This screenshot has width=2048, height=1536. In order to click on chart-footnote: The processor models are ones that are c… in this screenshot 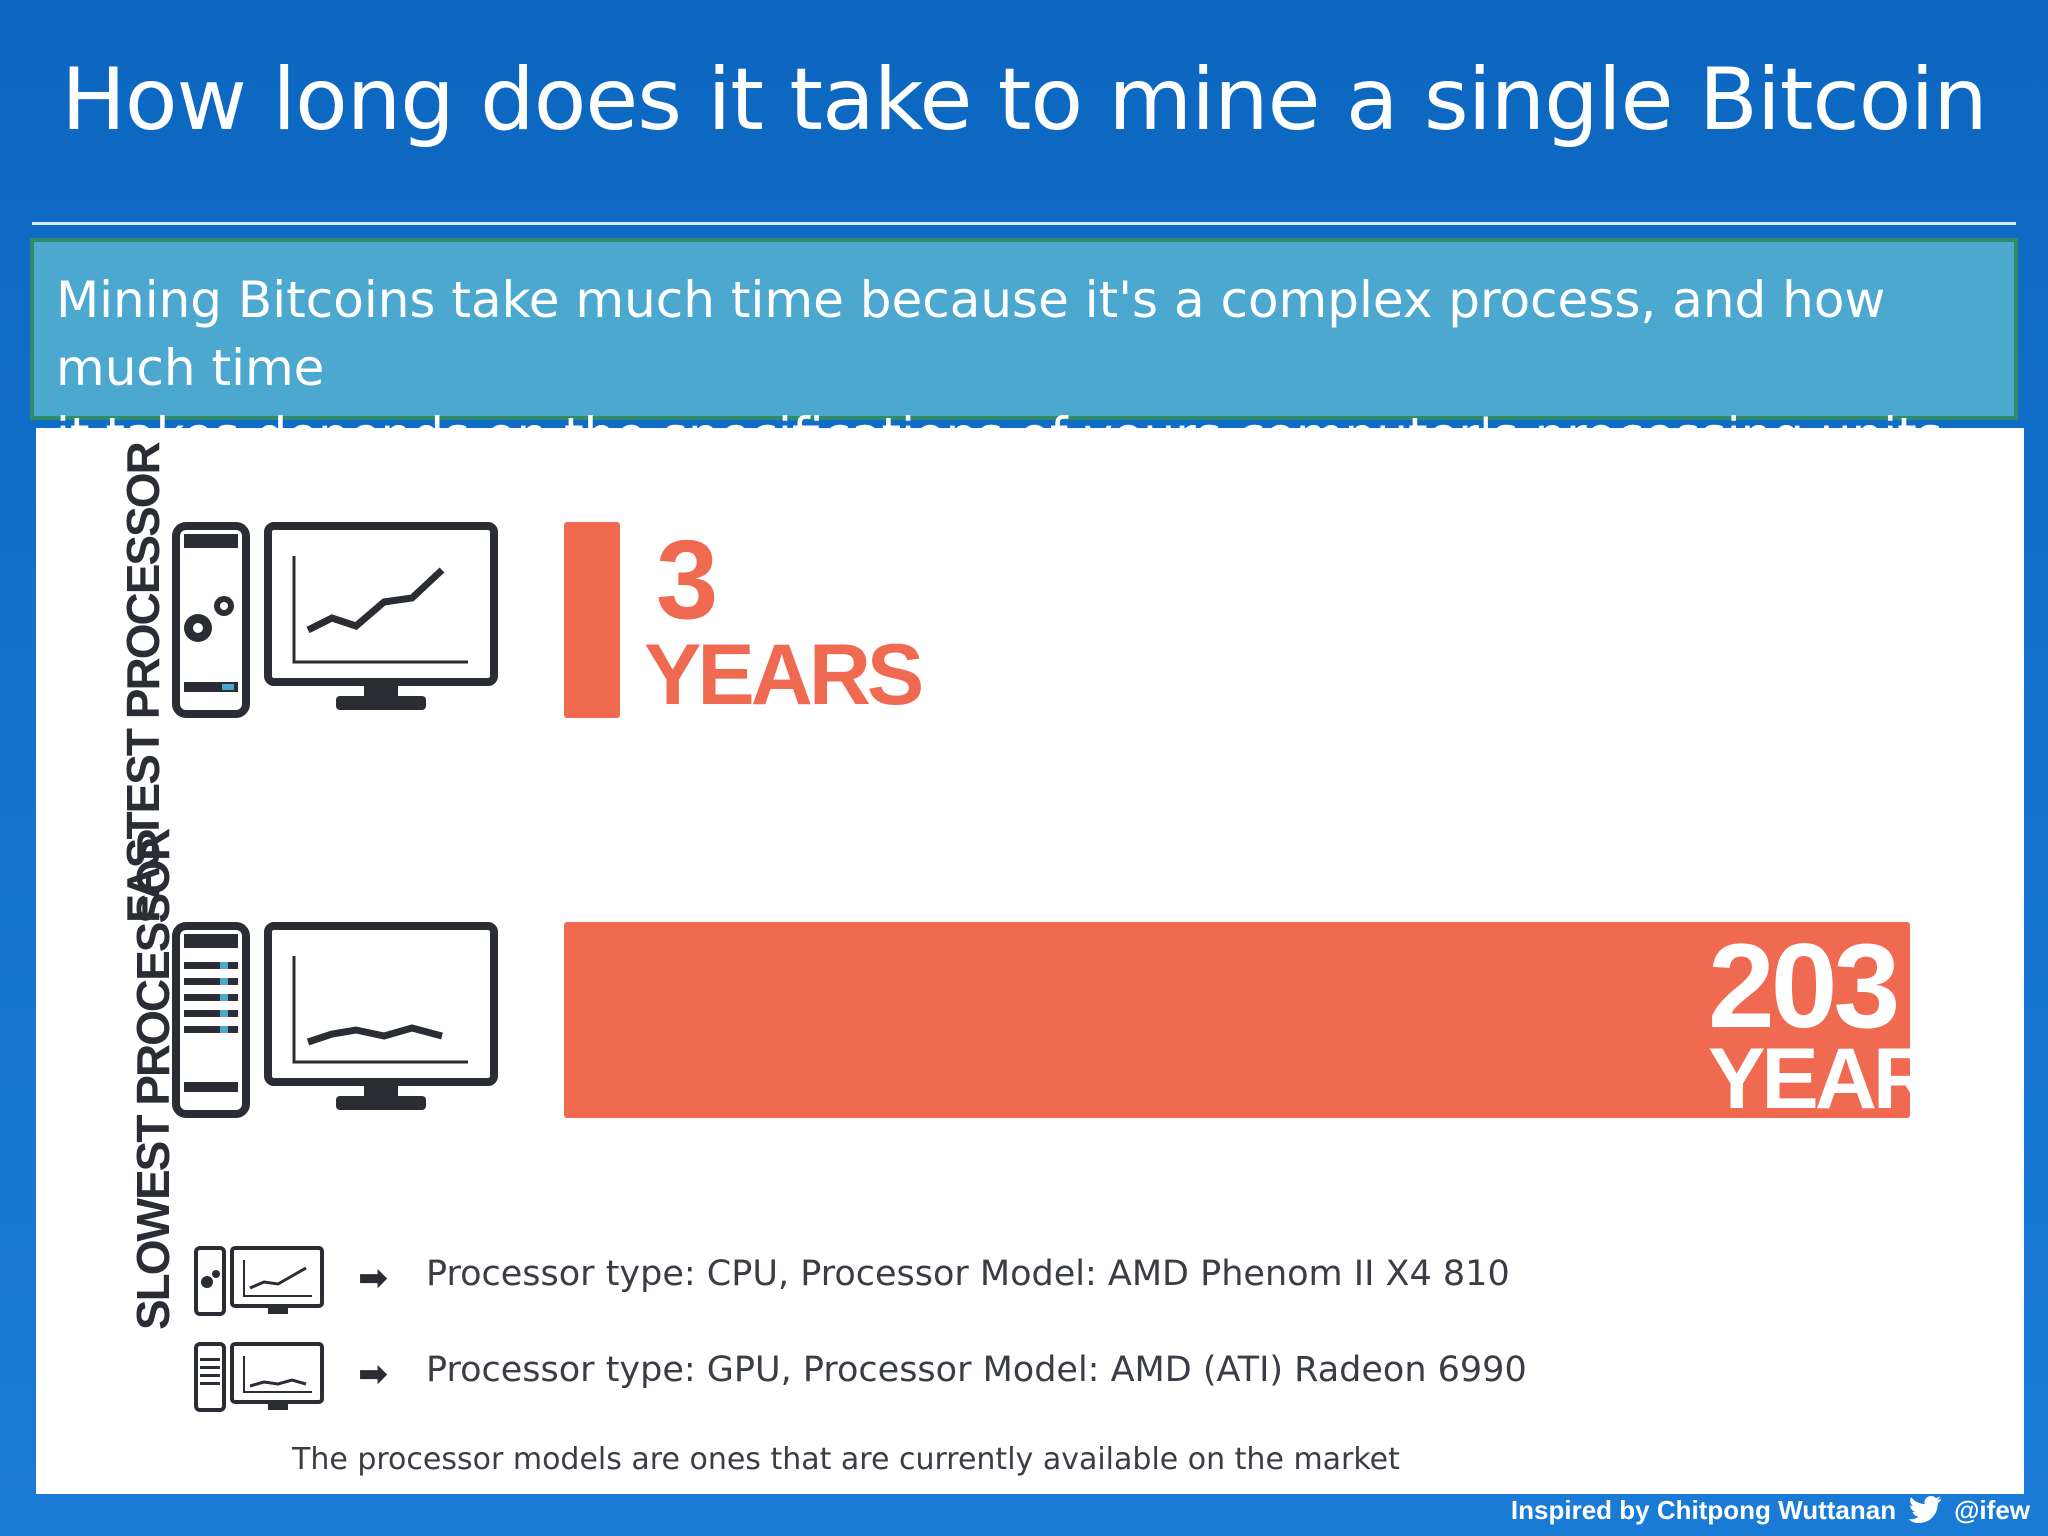, I will do `click(846, 1459)`.